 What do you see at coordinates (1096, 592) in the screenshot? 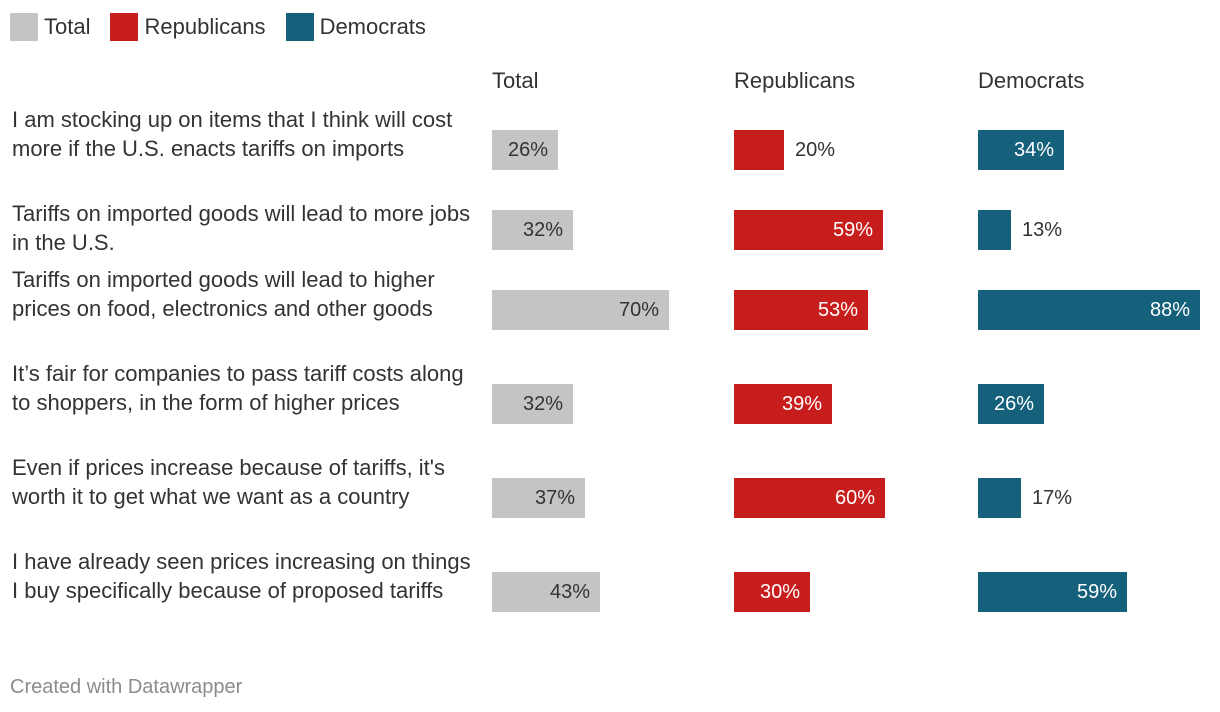
I see `value-label-democrats: 59%` at bounding box center [1096, 592].